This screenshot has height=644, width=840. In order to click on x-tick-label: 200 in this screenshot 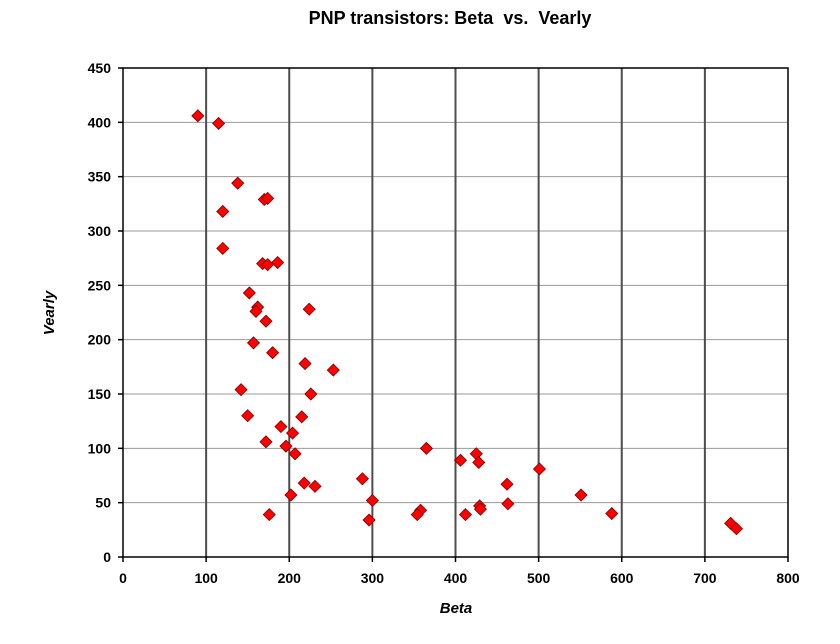, I will do `click(290, 578)`.